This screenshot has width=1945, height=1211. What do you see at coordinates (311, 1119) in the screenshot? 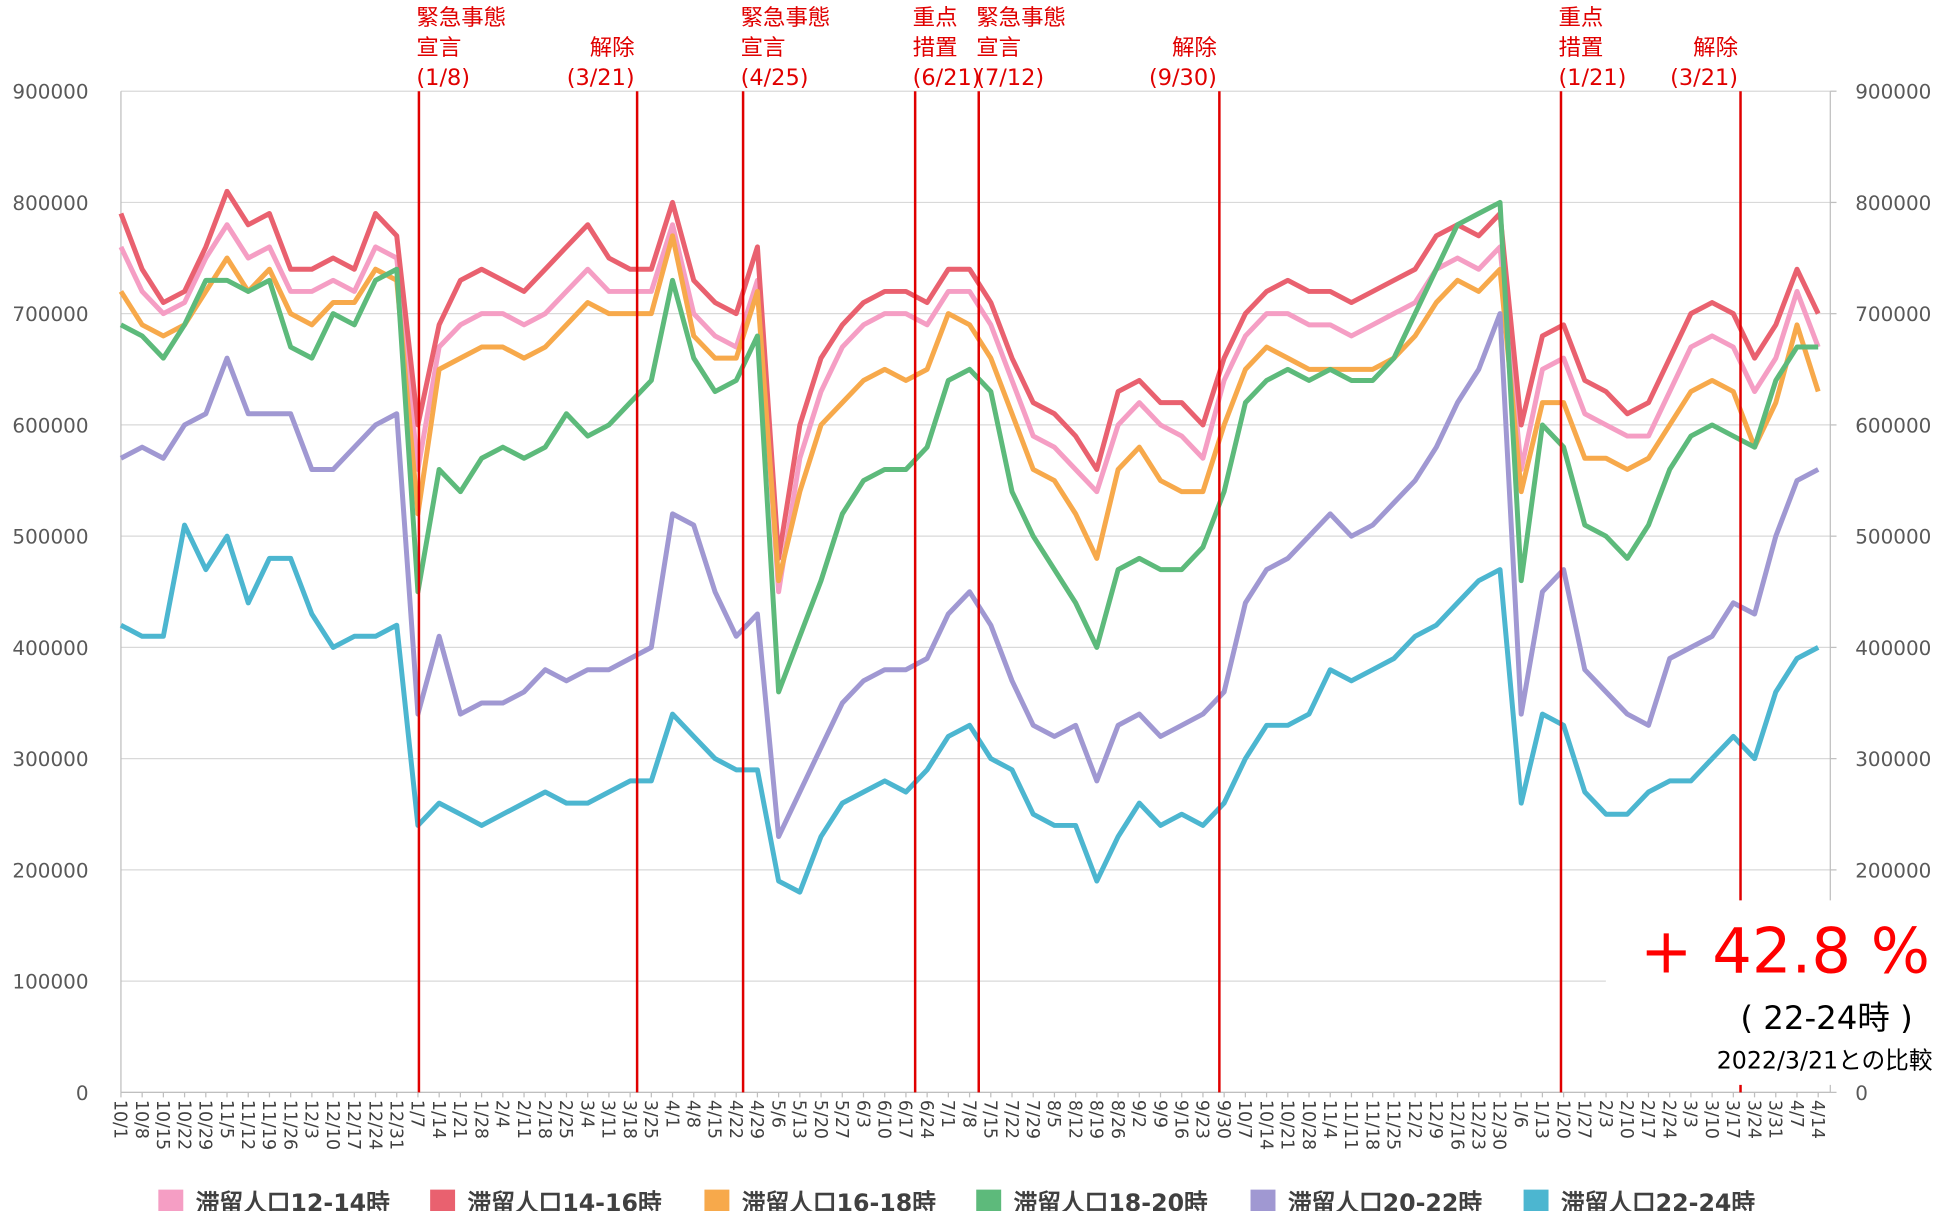
I see `x-tick-label: 12/3` at bounding box center [311, 1119].